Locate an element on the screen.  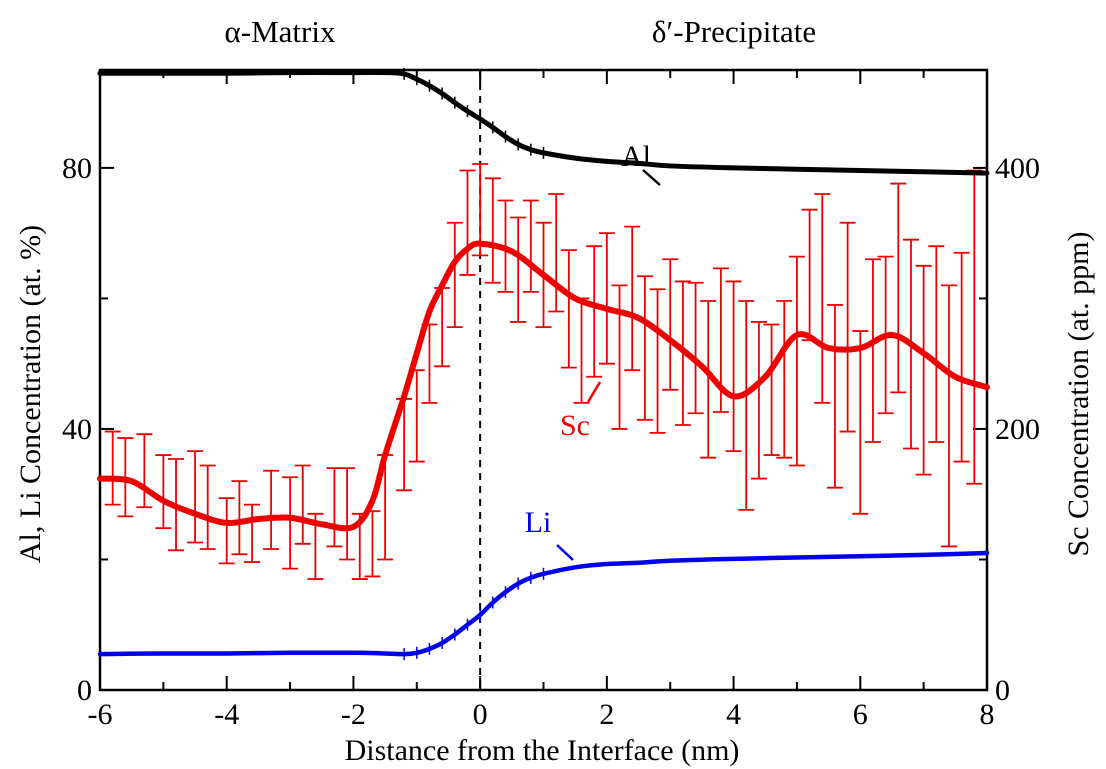
y-right-tick-label: 200 is located at coordinates (1017, 429).